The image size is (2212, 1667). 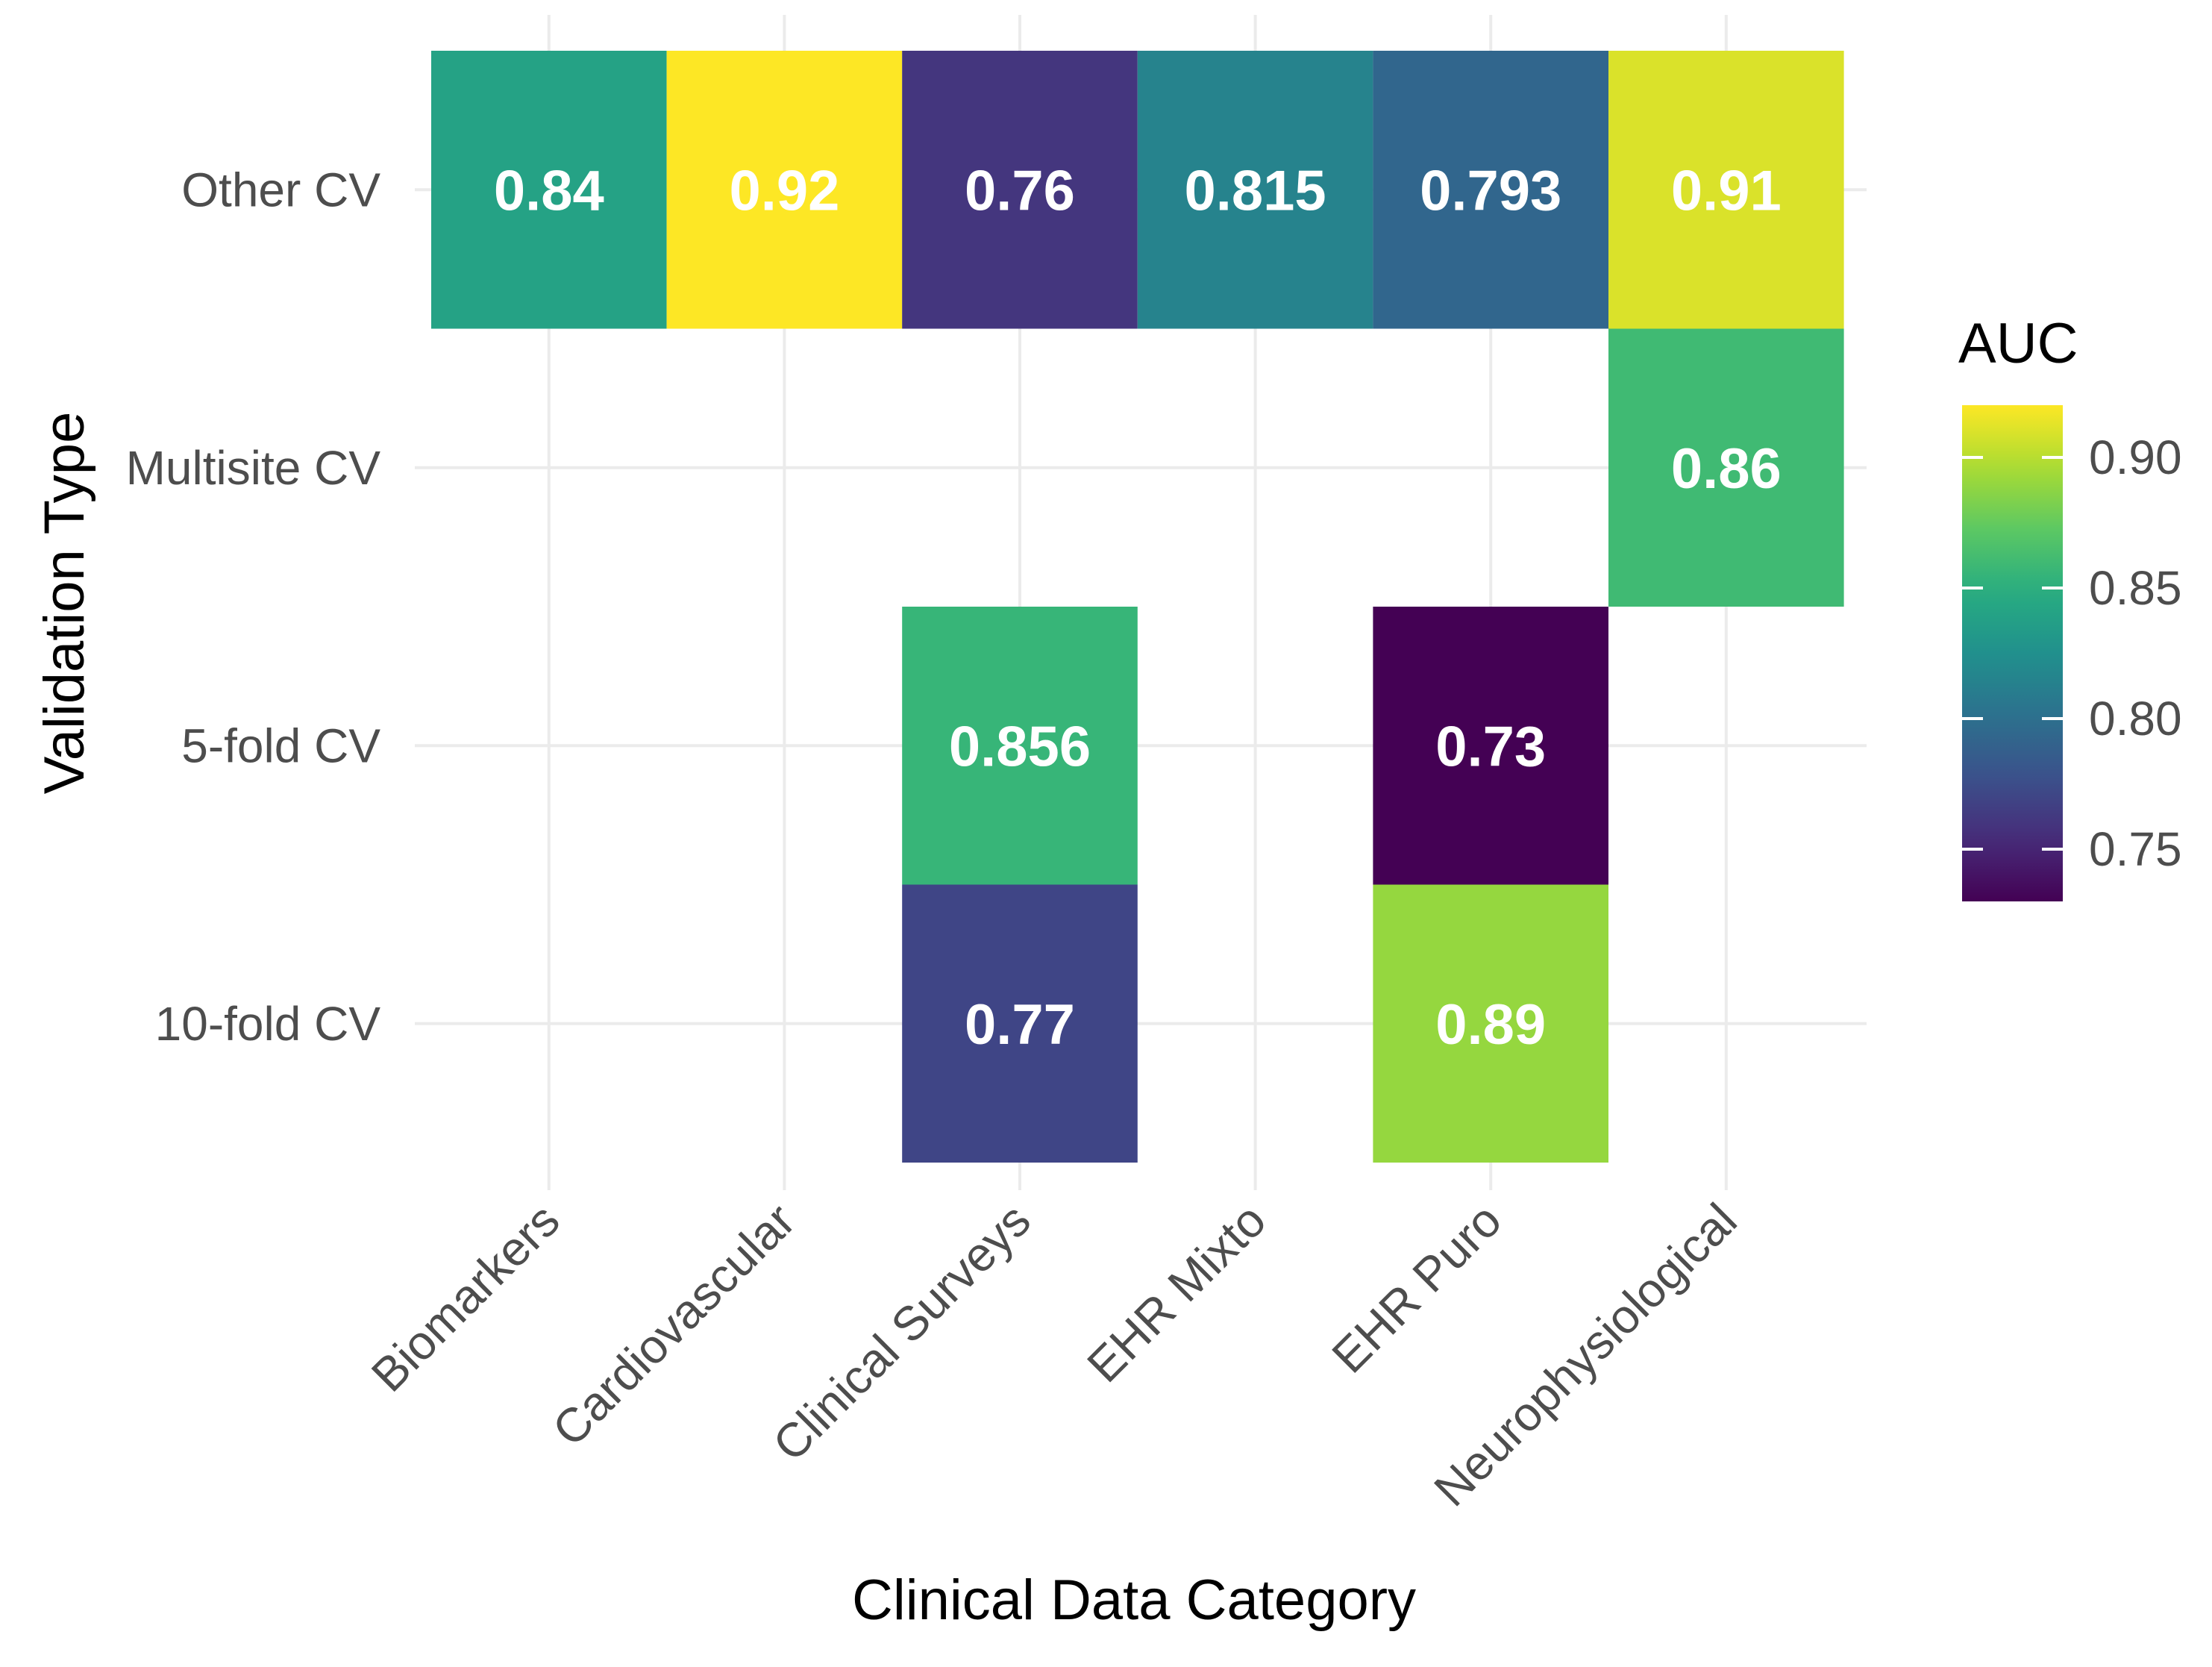 I want to click on legend-title: AUC, so click(x=2018, y=343).